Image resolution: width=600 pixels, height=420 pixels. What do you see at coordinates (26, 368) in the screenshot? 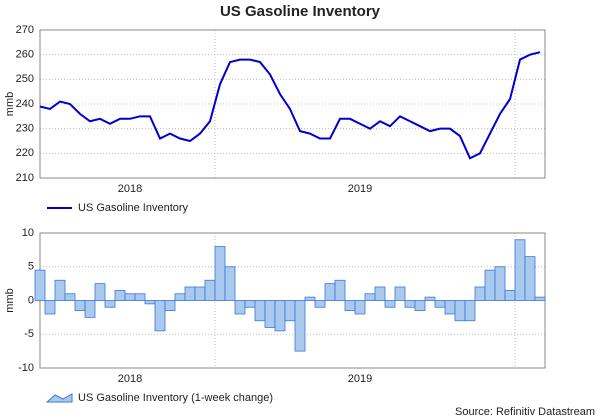
I see `y-tick-label: -10` at bounding box center [26, 368].